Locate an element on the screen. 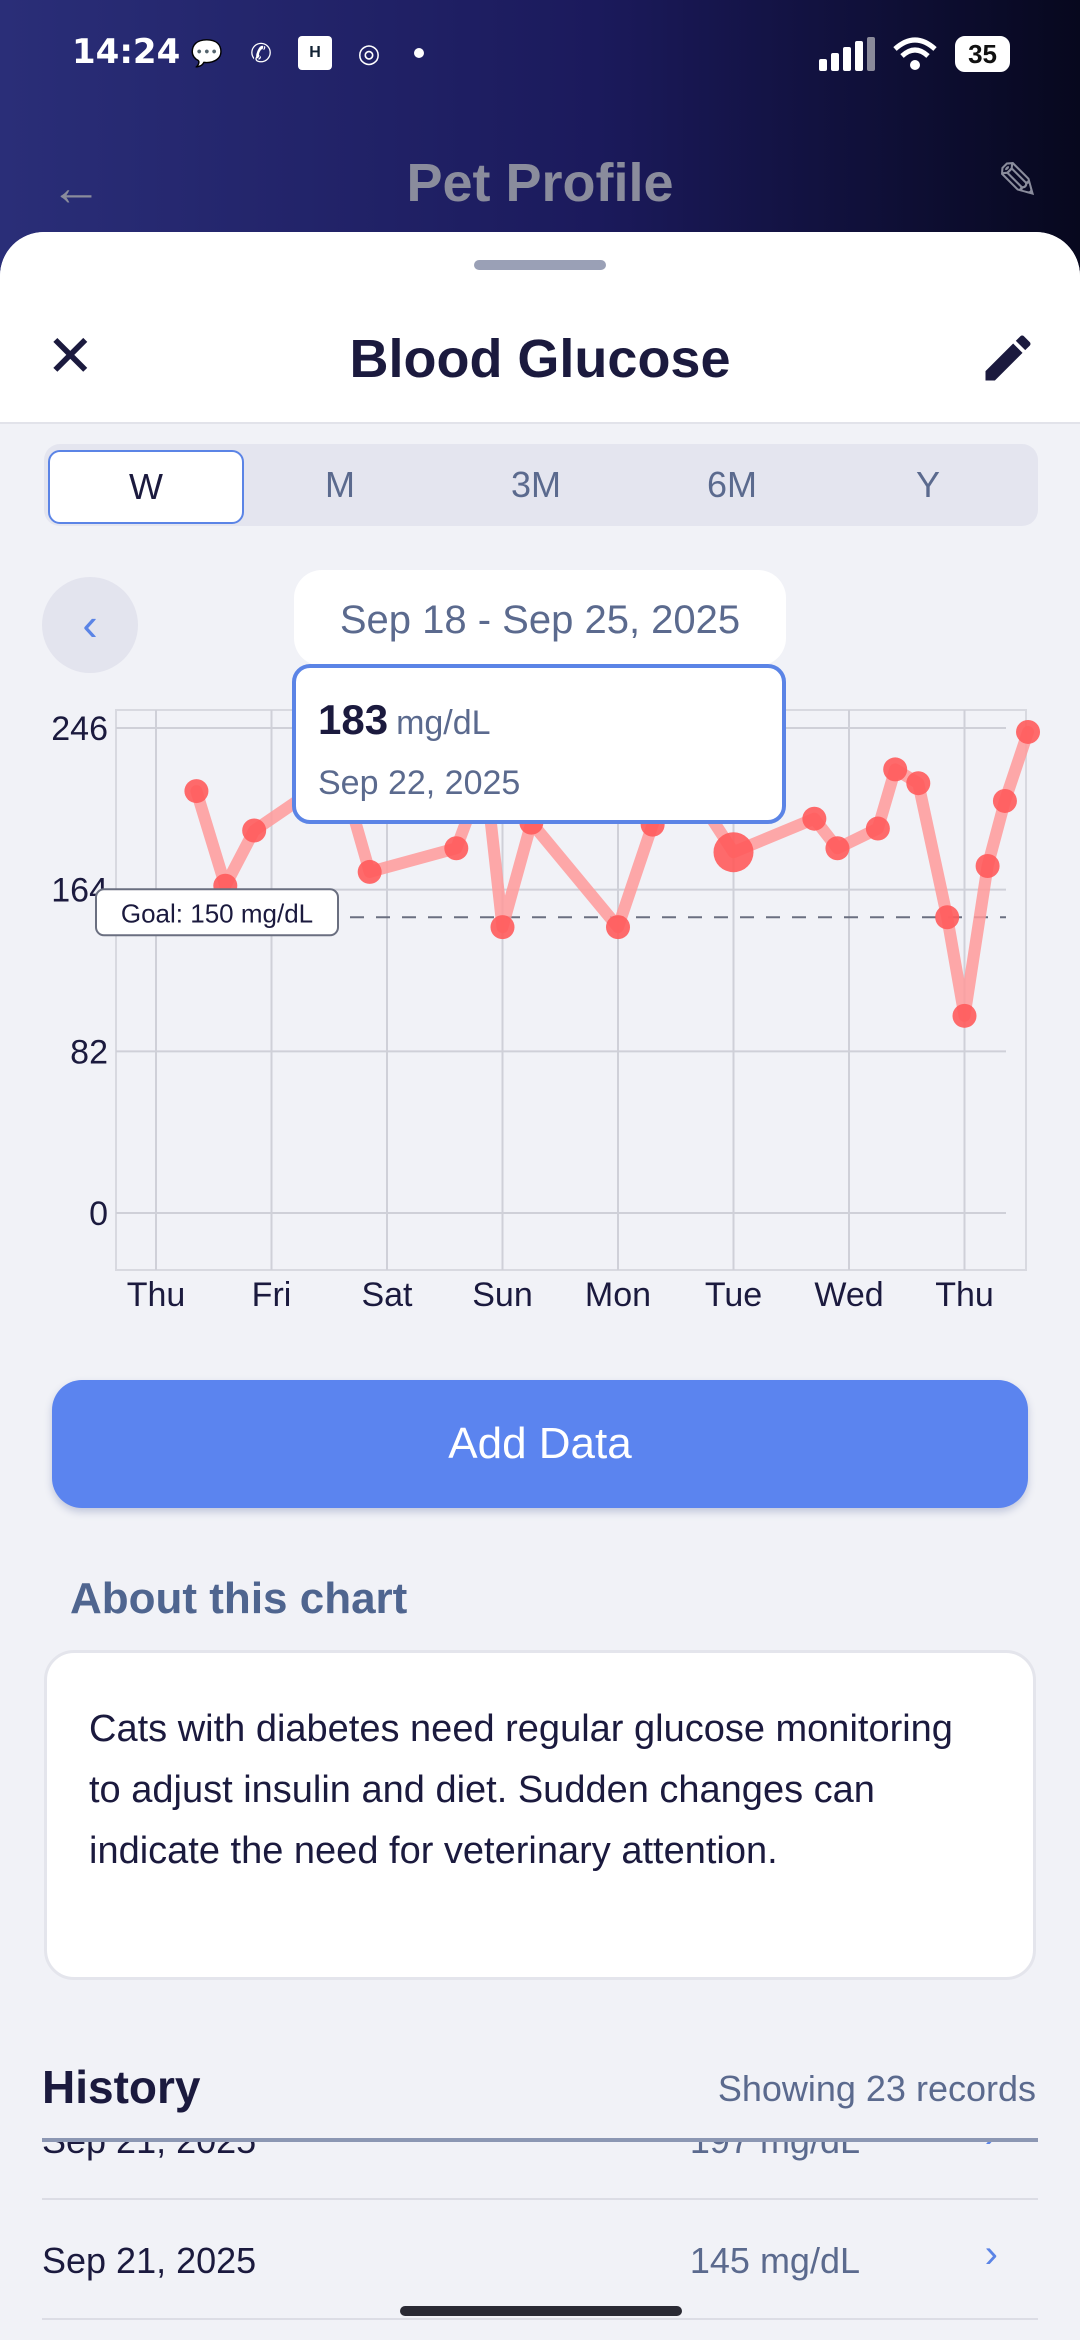  sheet-header: ✕ Blood Glucose is located at coordinates (540, 328).